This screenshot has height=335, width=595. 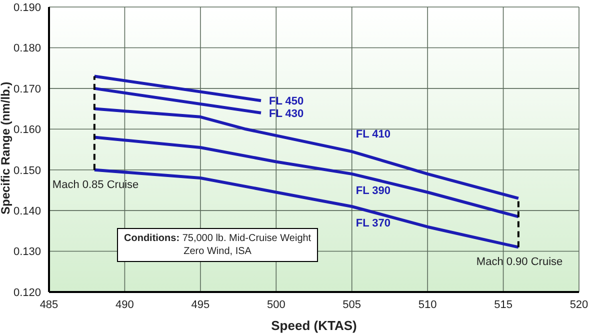 I want to click on y-tick-label: 0.170, so click(x=27, y=89).